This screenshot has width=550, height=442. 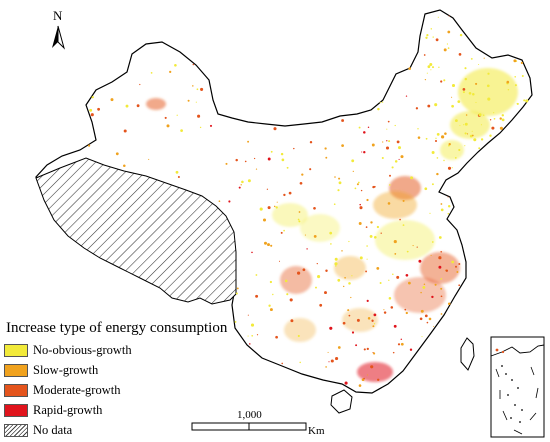 I want to click on legend-item-label: No-obvious-growth, so click(x=82, y=349).